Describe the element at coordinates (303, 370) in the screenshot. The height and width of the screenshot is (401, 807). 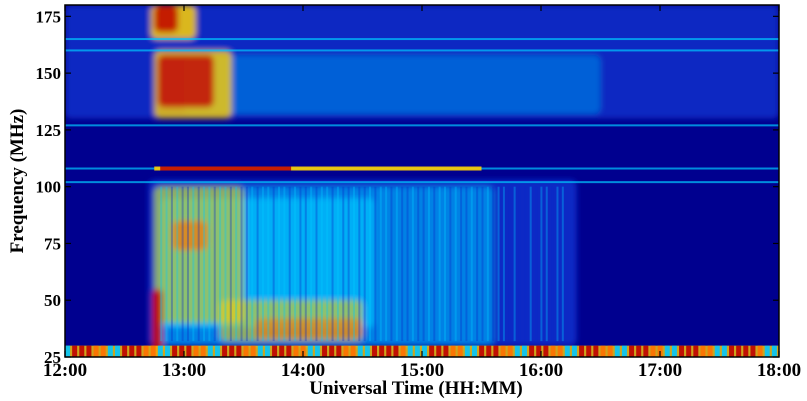
I see `x-tick-label: 14:00` at that location.